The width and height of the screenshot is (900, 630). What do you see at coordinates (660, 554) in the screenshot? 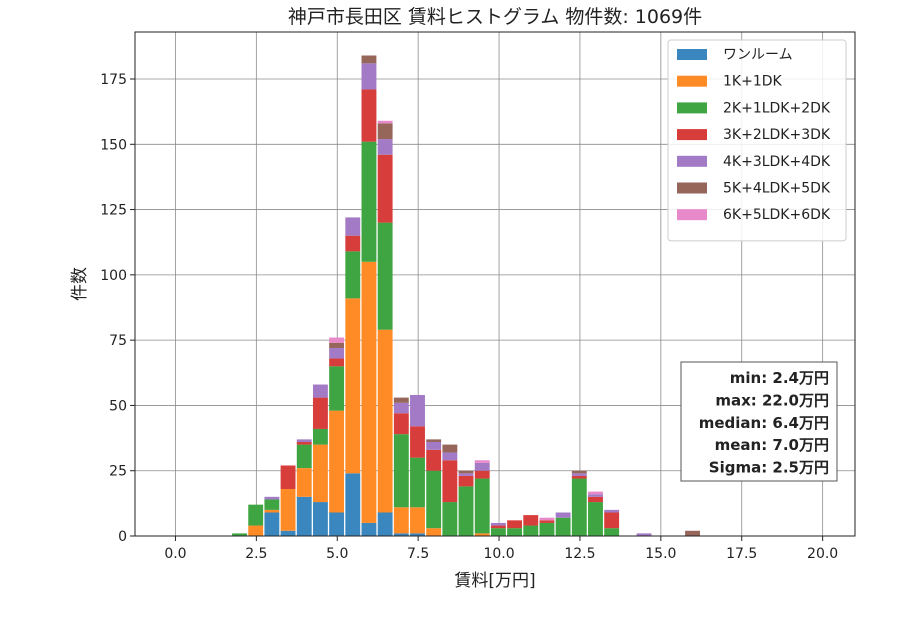
I see `x-tick-label: 15.0` at bounding box center [660, 554].